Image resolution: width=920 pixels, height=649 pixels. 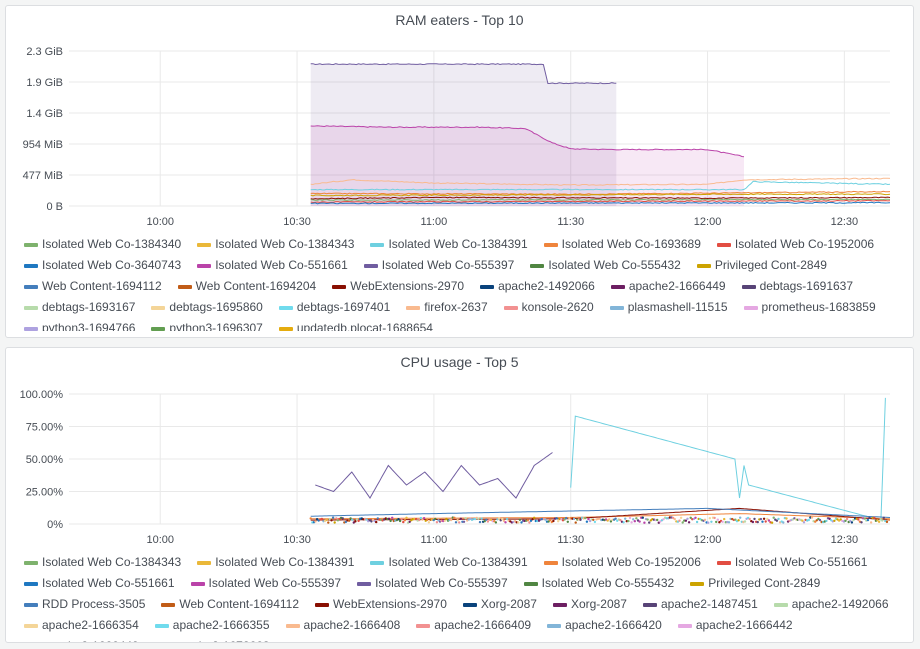 I want to click on legend-item: apache2-1666354, so click(x=81, y=625).